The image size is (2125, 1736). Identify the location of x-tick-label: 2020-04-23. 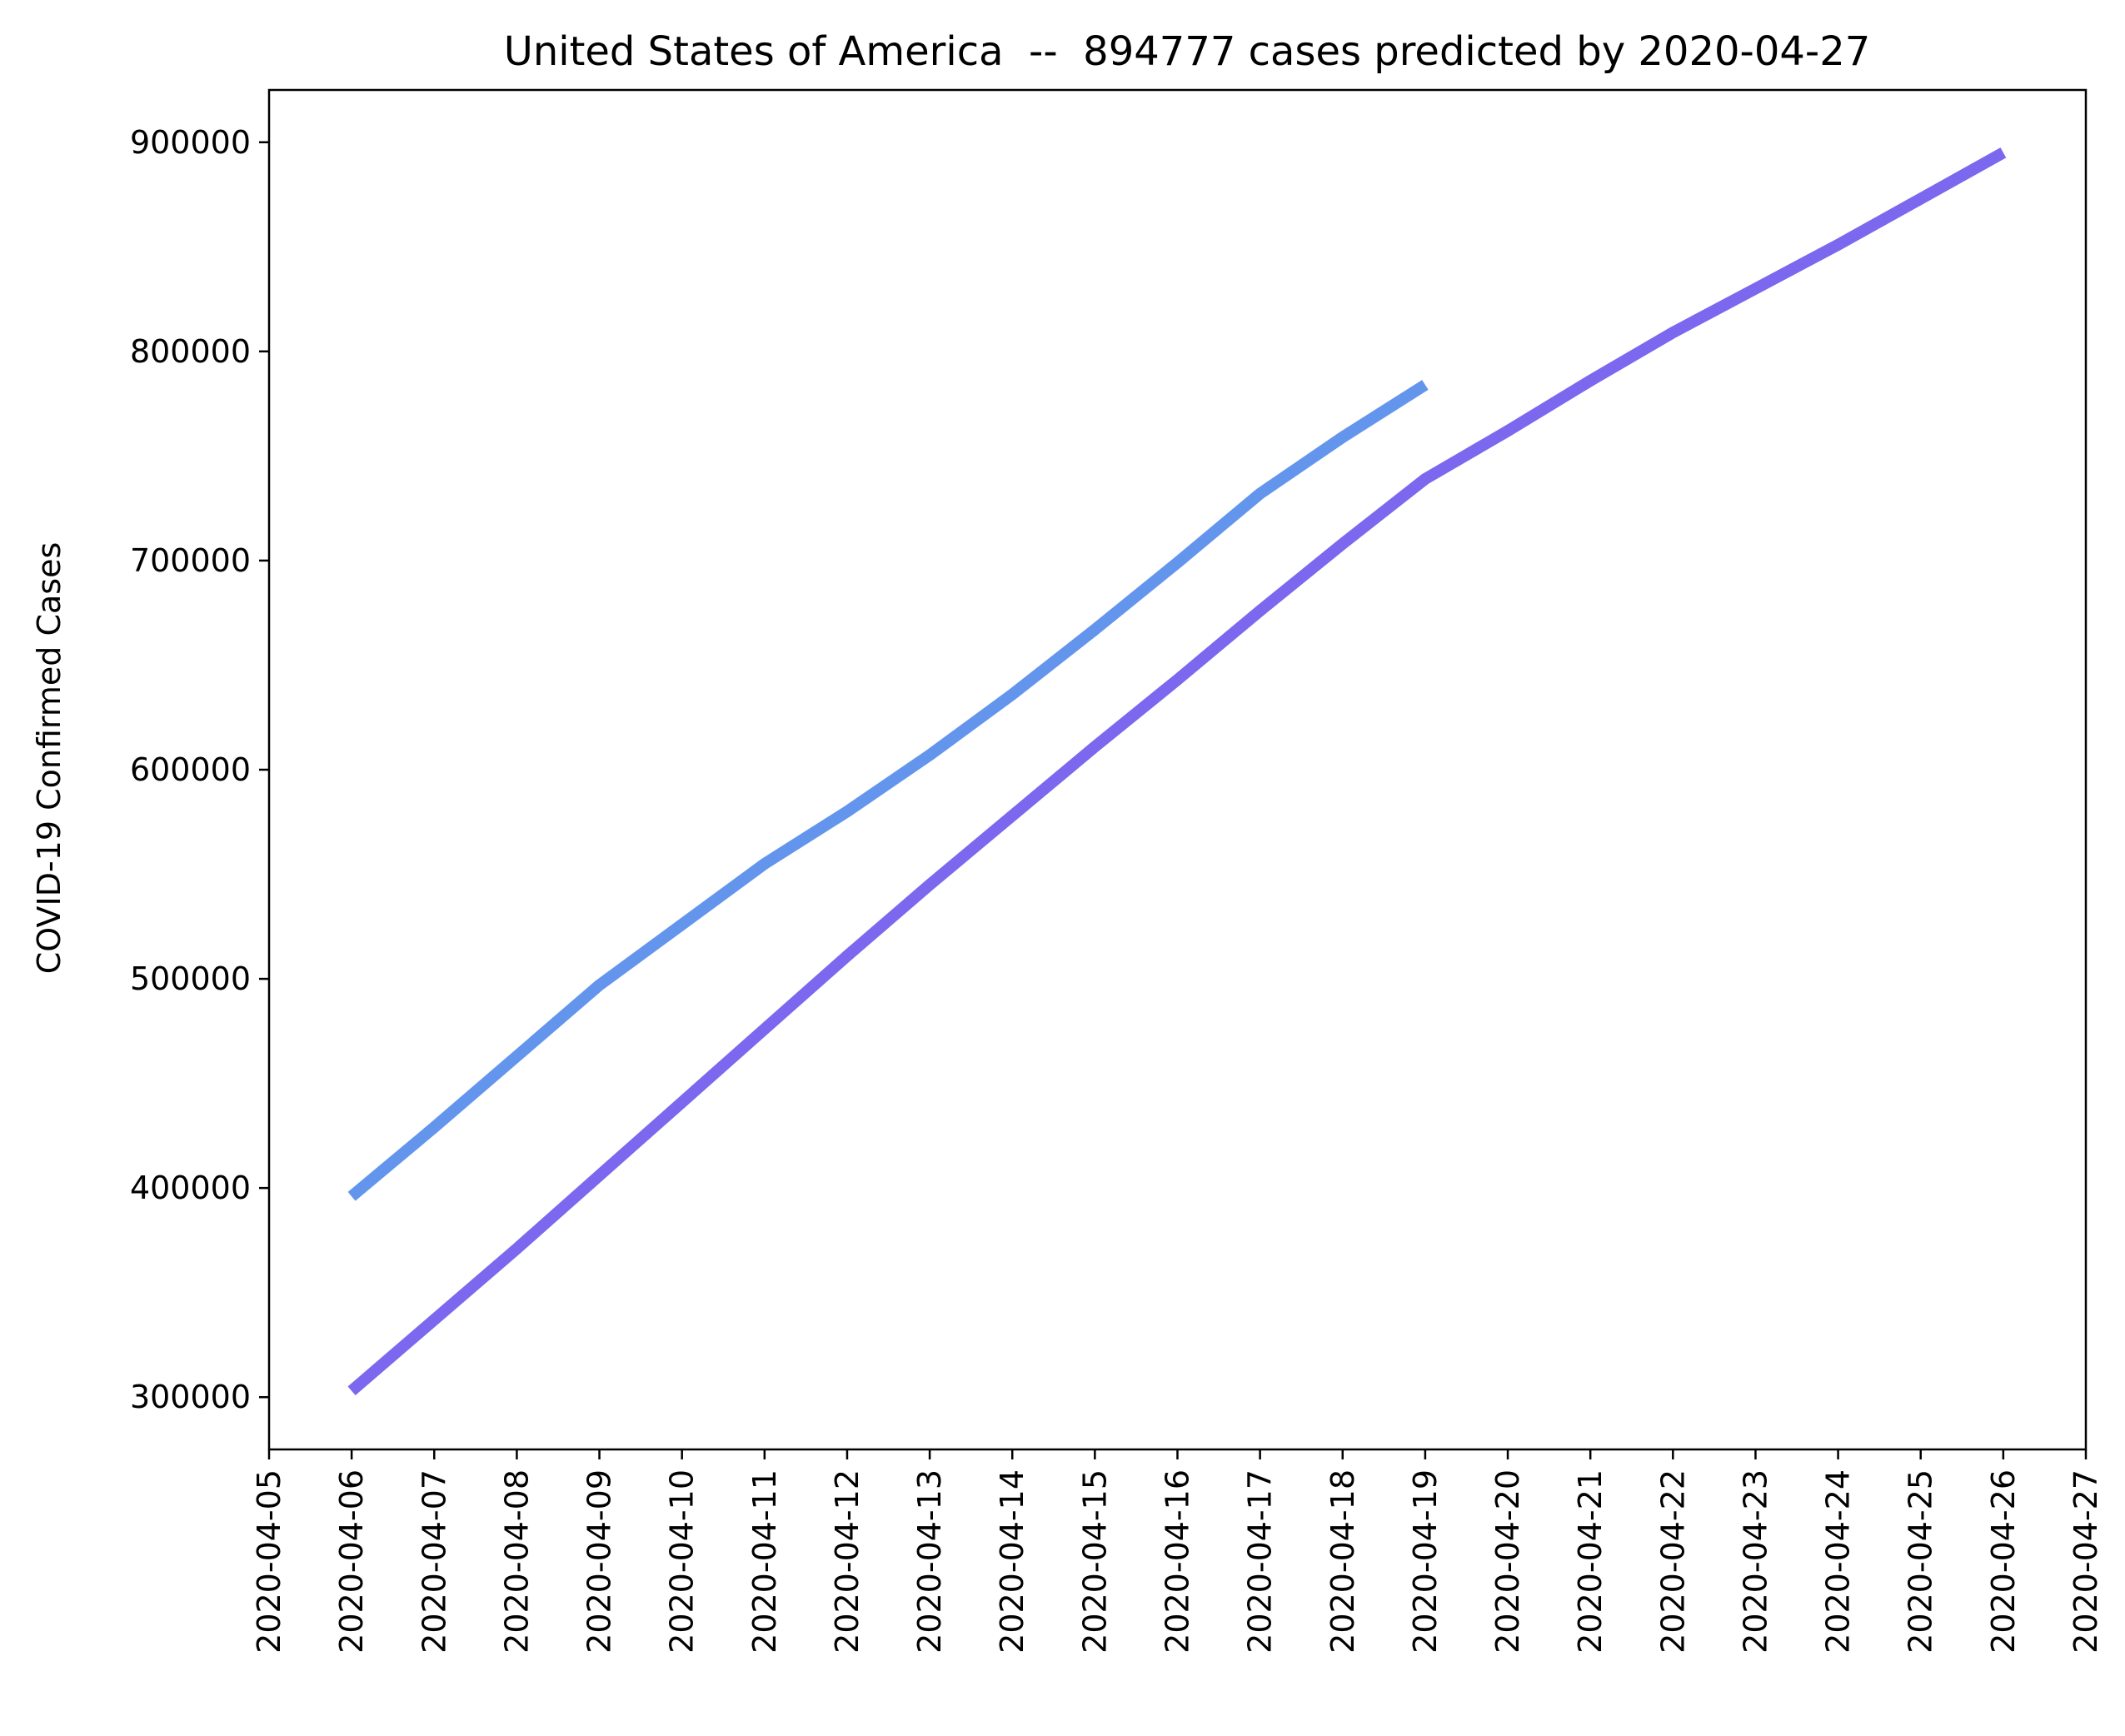
(1756, 1562).